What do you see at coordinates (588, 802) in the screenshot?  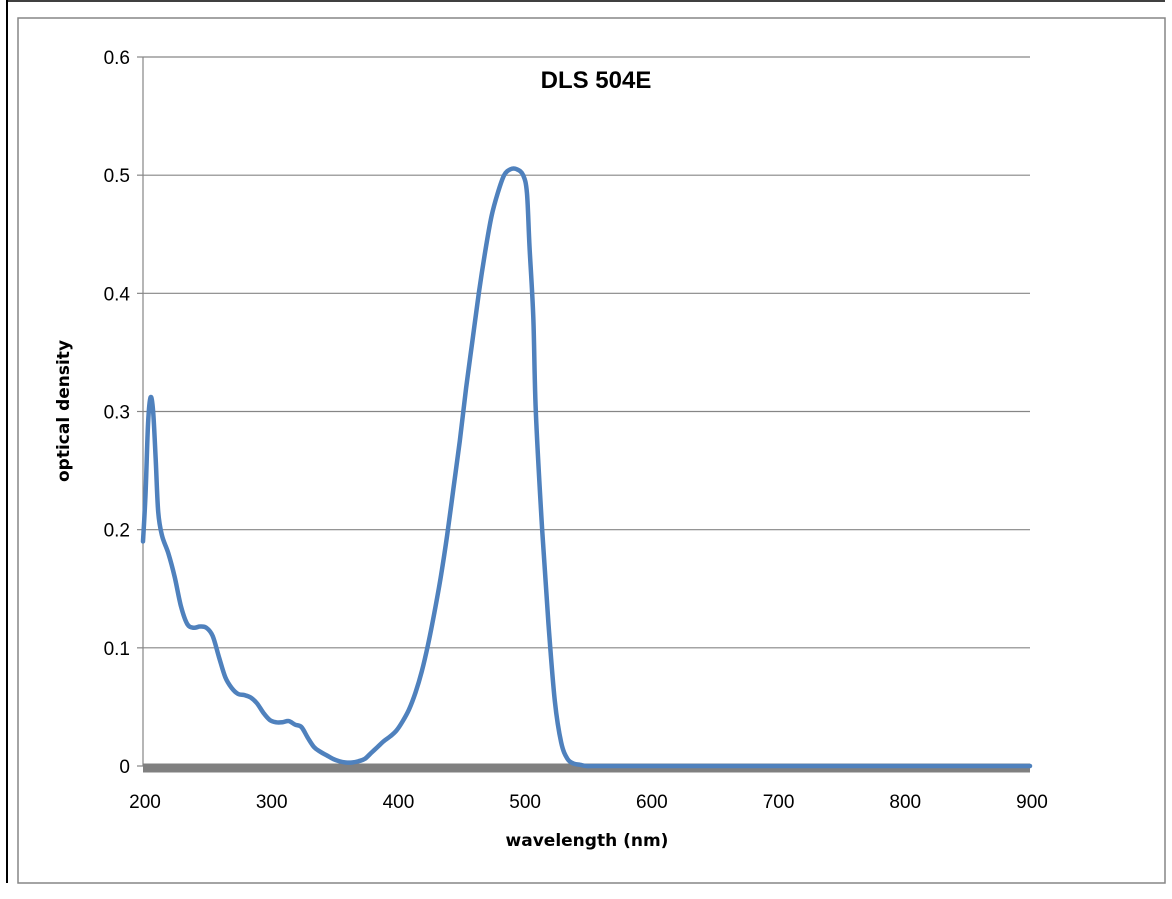 I see `x-tick-labels: 200 300 400 500 600 700 800 900` at bounding box center [588, 802].